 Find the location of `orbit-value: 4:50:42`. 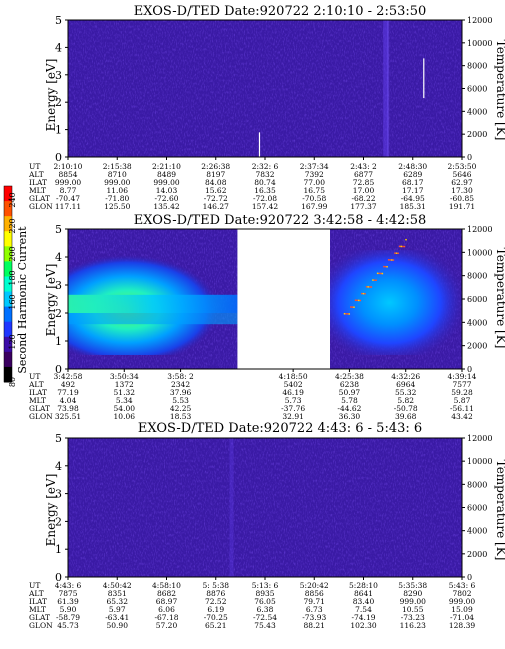

orbit-value: 4:50:42 is located at coordinates (117, 585).